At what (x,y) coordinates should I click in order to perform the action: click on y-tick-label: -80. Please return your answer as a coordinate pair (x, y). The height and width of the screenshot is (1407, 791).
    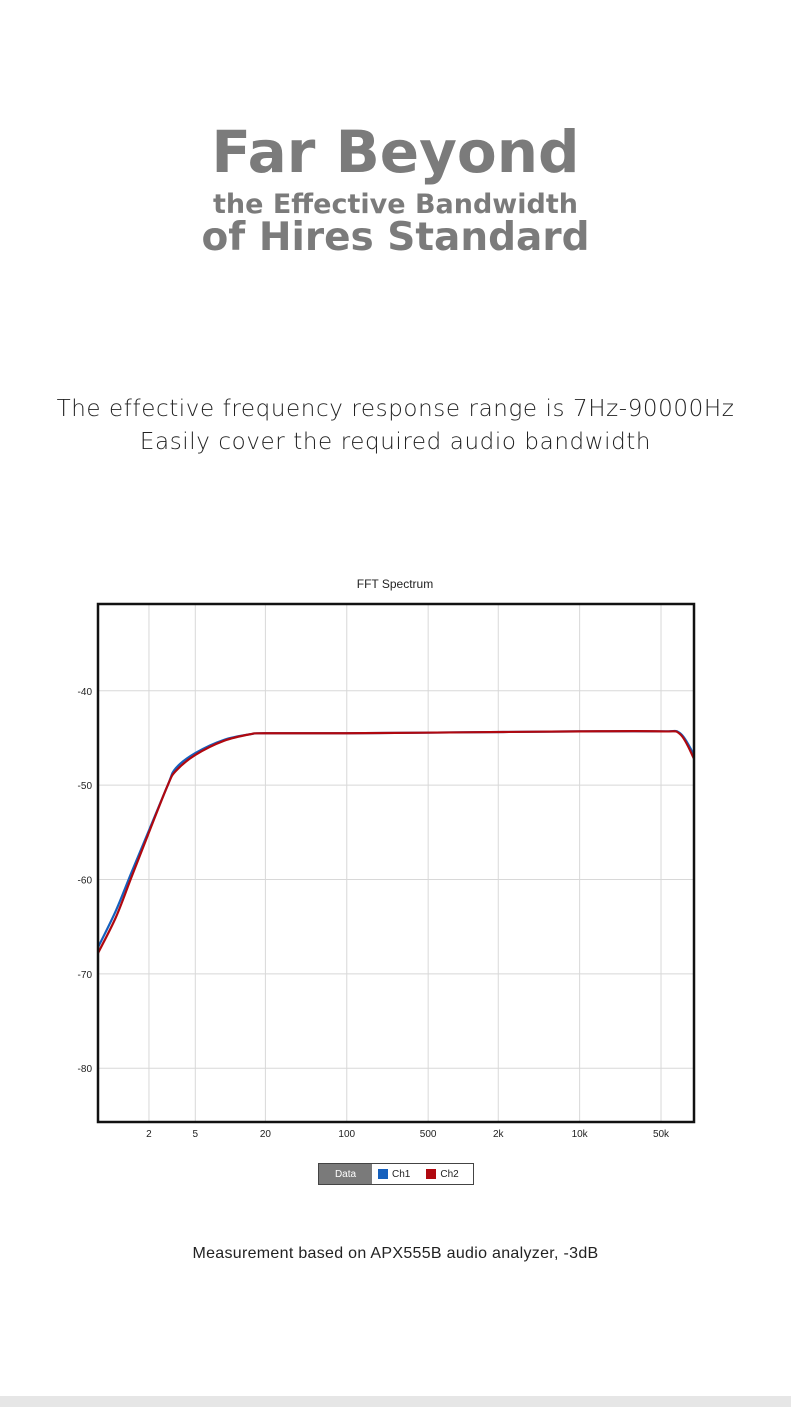
    Looking at the image, I should click on (85, 1069).